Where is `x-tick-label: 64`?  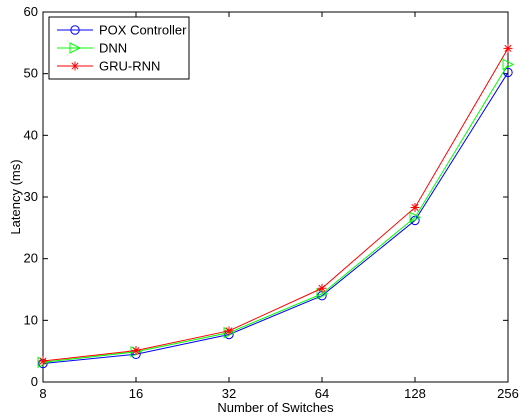 x-tick-label: 64 is located at coordinates (322, 393).